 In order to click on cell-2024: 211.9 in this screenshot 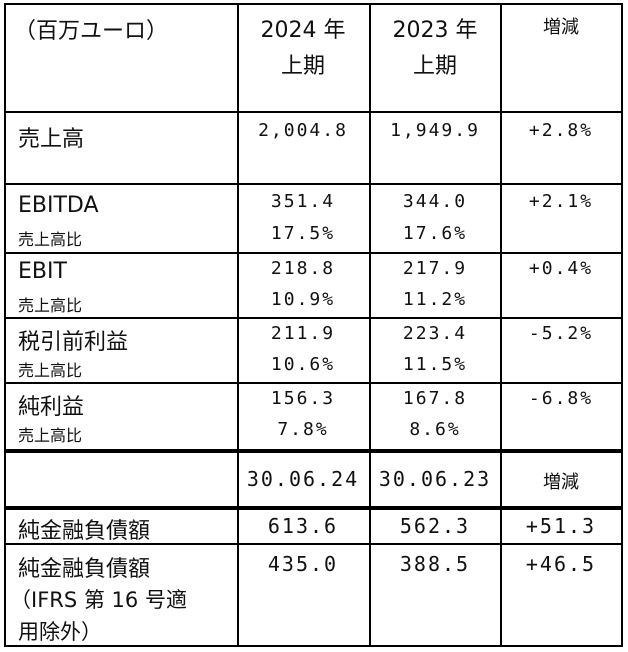, I will do `click(303, 333)`.